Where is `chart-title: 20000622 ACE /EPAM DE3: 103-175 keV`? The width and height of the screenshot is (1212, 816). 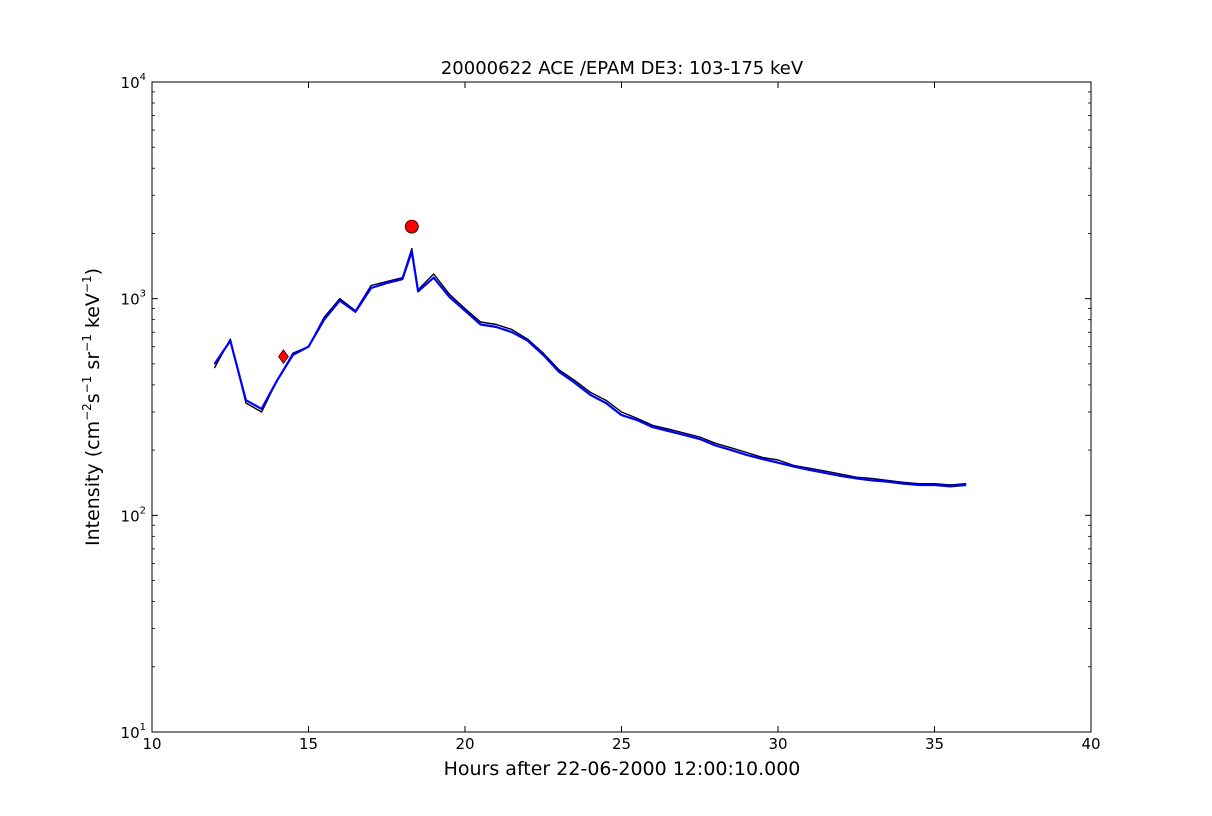 chart-title: 20000622 ACE /EPAM DE3: 103-175 keV is located at coordinates (622, 68).